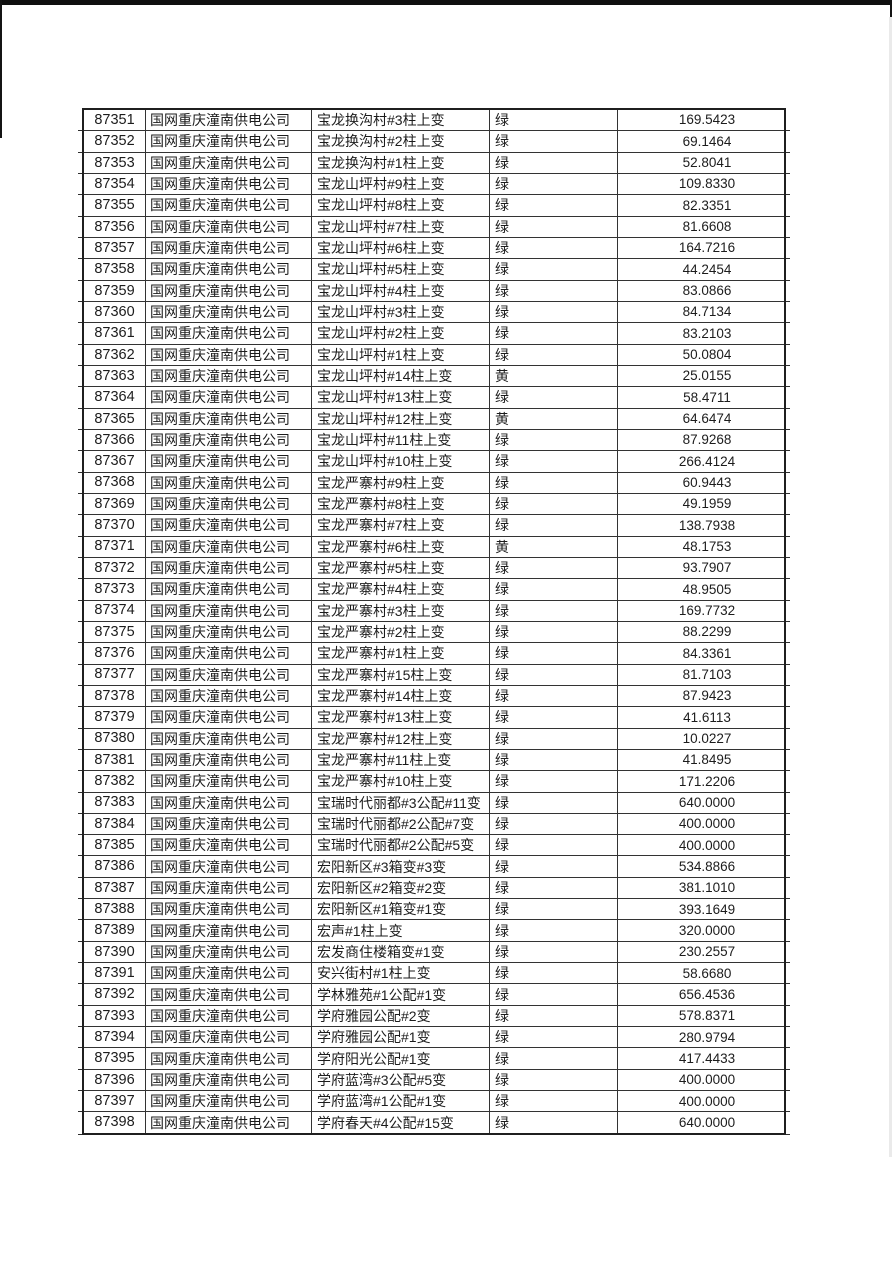  I want to click on cell-capacity-value: 48.9505, so click(707, 589).